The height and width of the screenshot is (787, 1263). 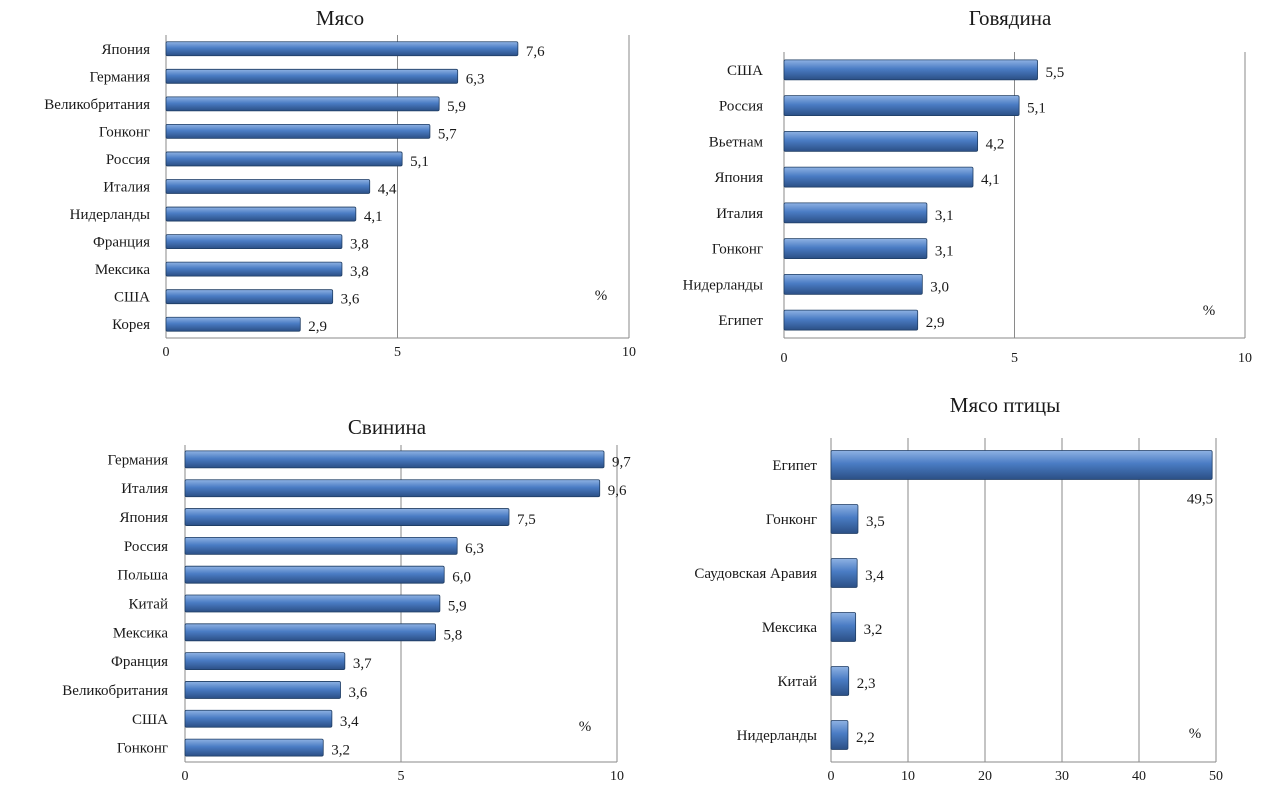 What do you see at coordinates (362, 664) in the screenshot?
I see `value-label: 3,7` at bounding box center [362, 664].